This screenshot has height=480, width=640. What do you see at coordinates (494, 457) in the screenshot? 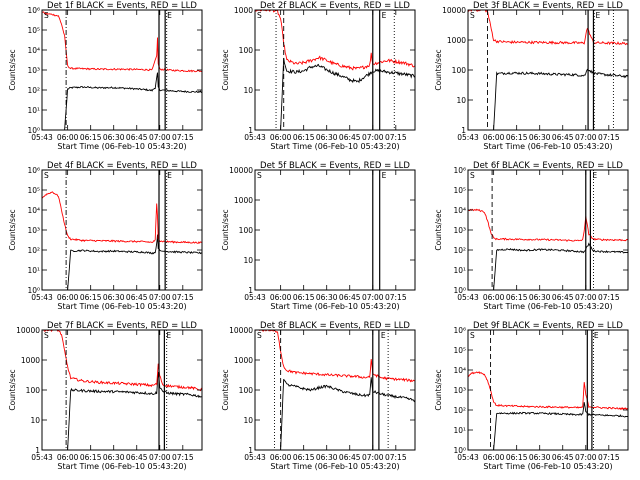
I see `panel-9-xtick-label: 06:00` at bounding box center [494, 457].